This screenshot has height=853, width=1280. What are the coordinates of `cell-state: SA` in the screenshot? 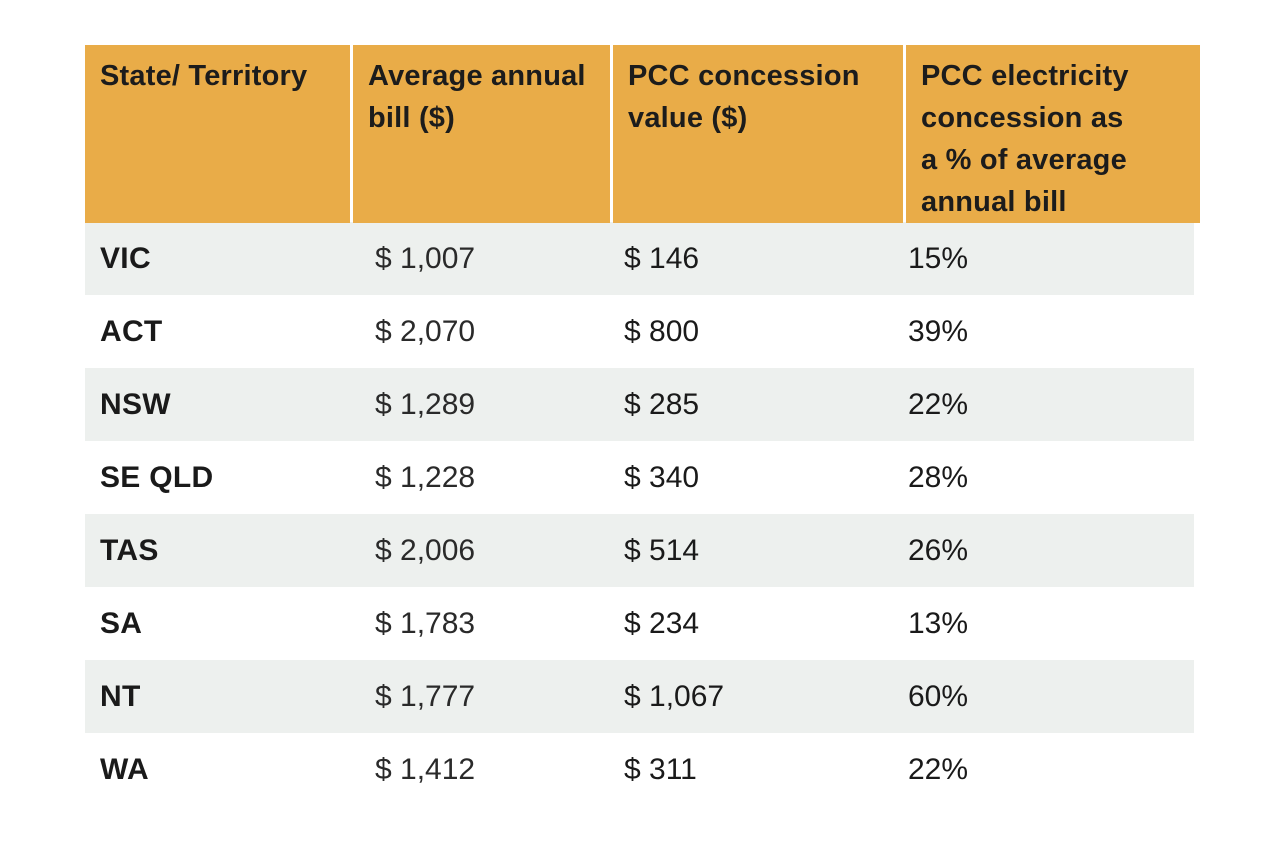 It's located at (121, 623).